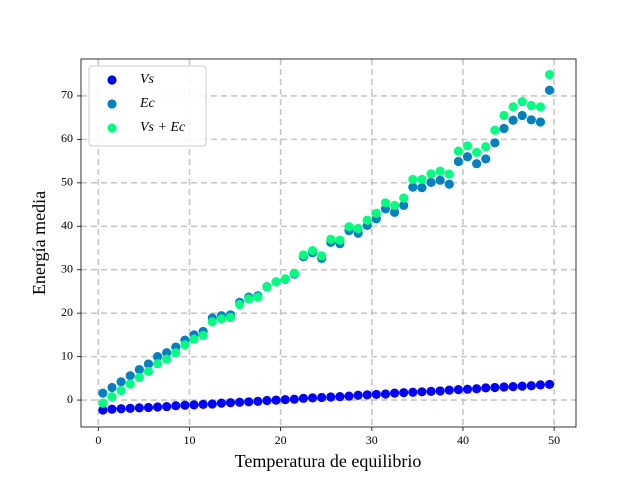 The height and width of the screenshot is (480, 640). Describe the element at coordinates (147, 79) in the screenshot. I see `legend-label: Vs` at that location.